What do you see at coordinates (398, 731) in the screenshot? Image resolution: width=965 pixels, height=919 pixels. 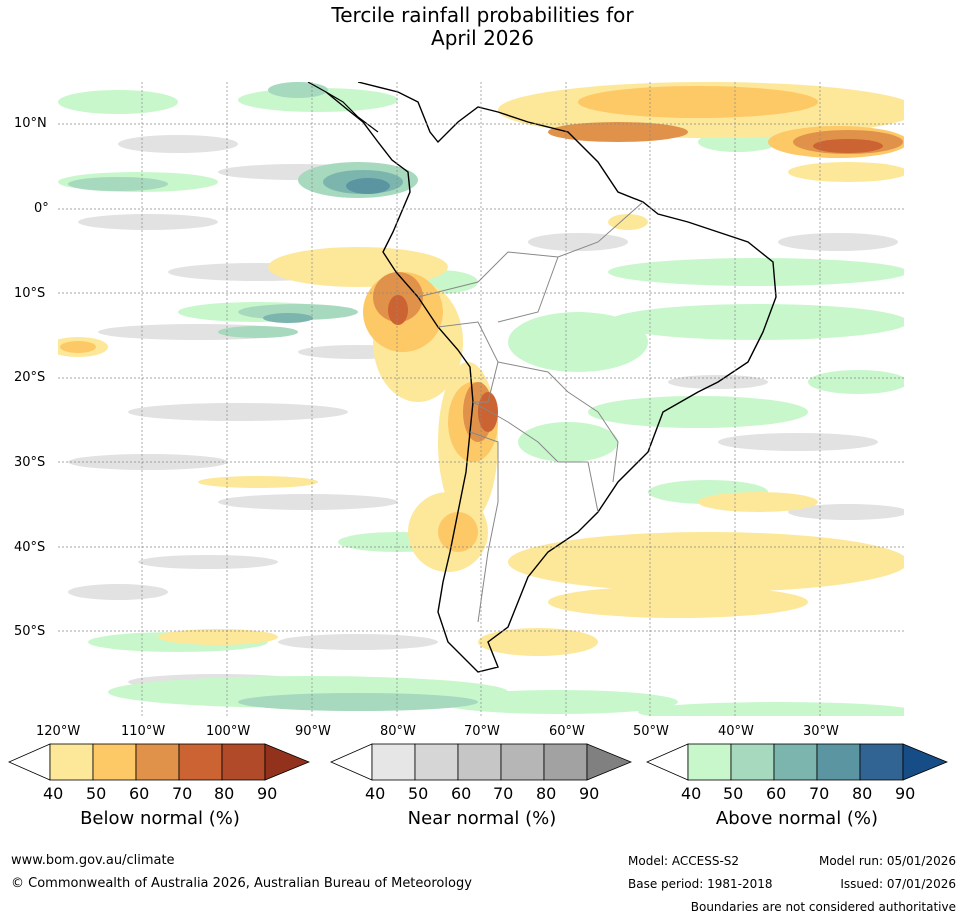 I see `lon-label-80w: 80°W` at bounding box center [398, 731].